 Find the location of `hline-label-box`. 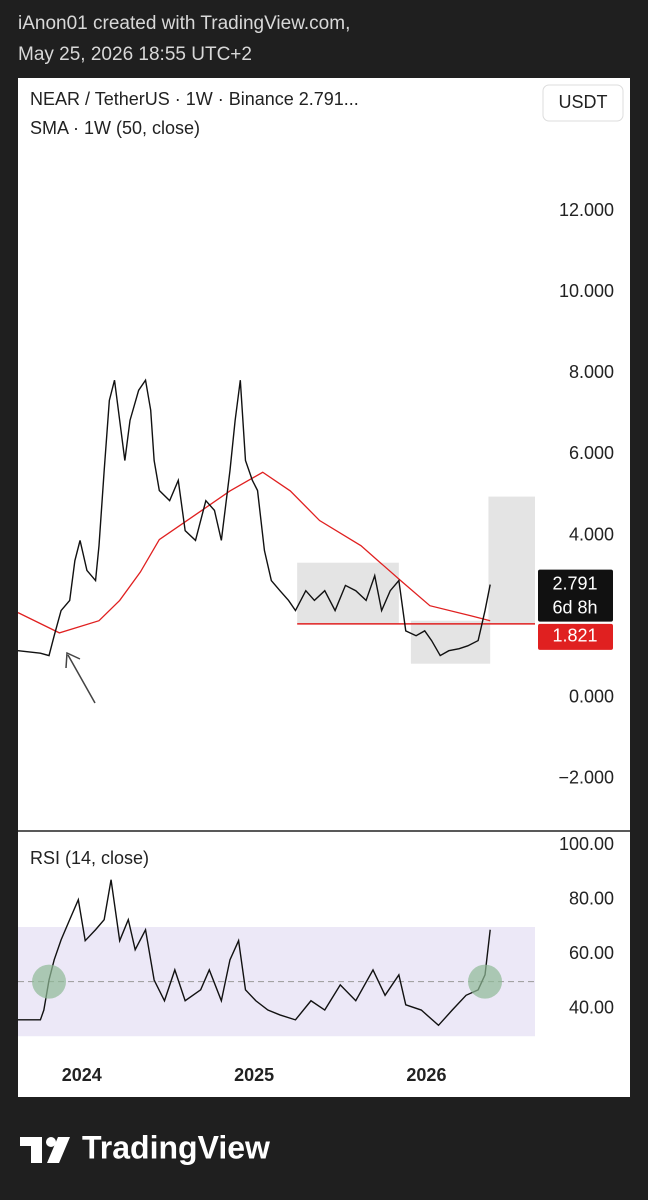

hline-label-box is located at coordinates (575, 636).